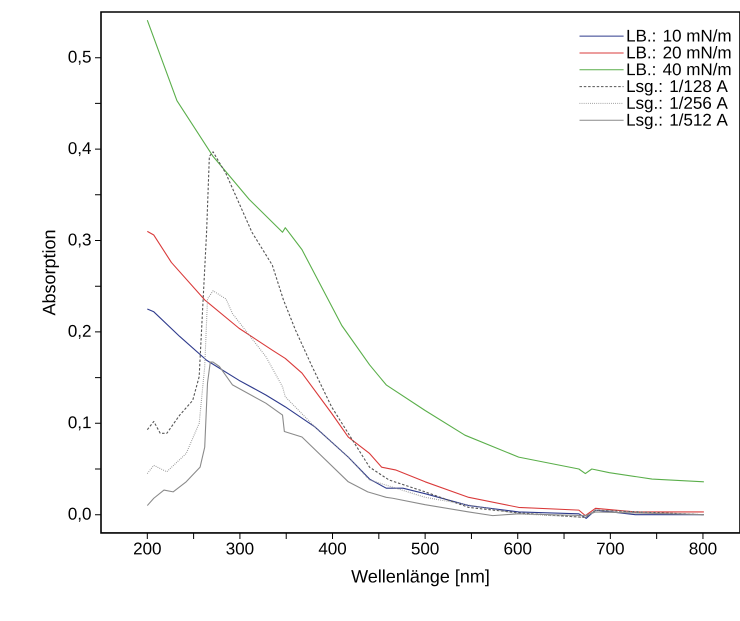  What do you see at coordinates (678, 121) in the screenshot?
I see `legend-label: Lsg.: 1/512 A` at bounding box center [678, 121].